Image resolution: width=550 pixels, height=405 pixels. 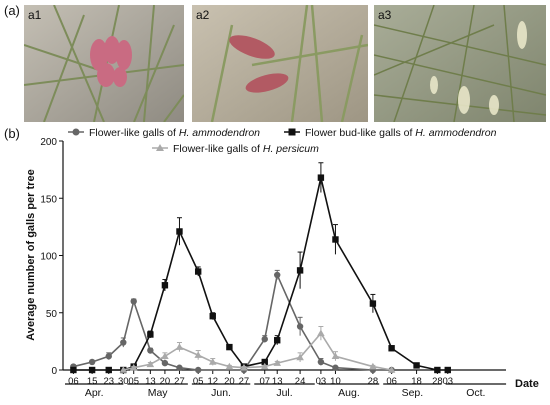 I want to click on month-label-3: Jul., so click(x=284, y=393).